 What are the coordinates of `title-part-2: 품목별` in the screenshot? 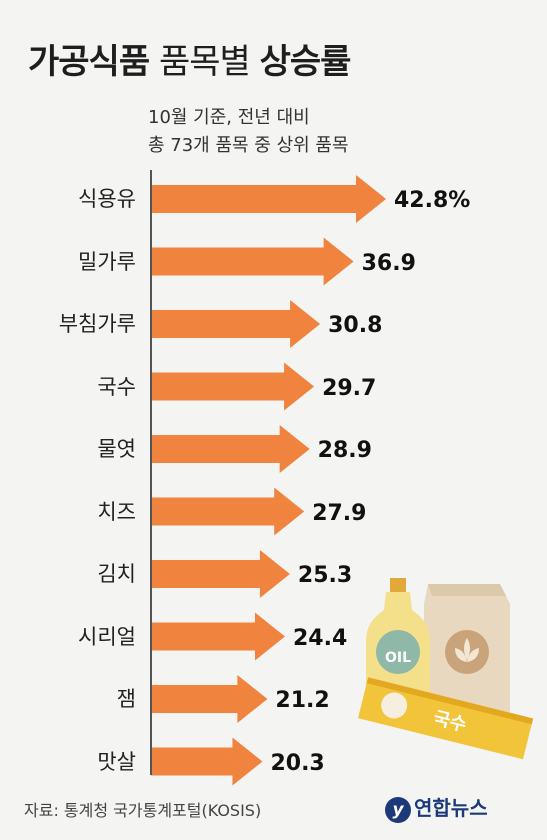 It's located at (204, 62).